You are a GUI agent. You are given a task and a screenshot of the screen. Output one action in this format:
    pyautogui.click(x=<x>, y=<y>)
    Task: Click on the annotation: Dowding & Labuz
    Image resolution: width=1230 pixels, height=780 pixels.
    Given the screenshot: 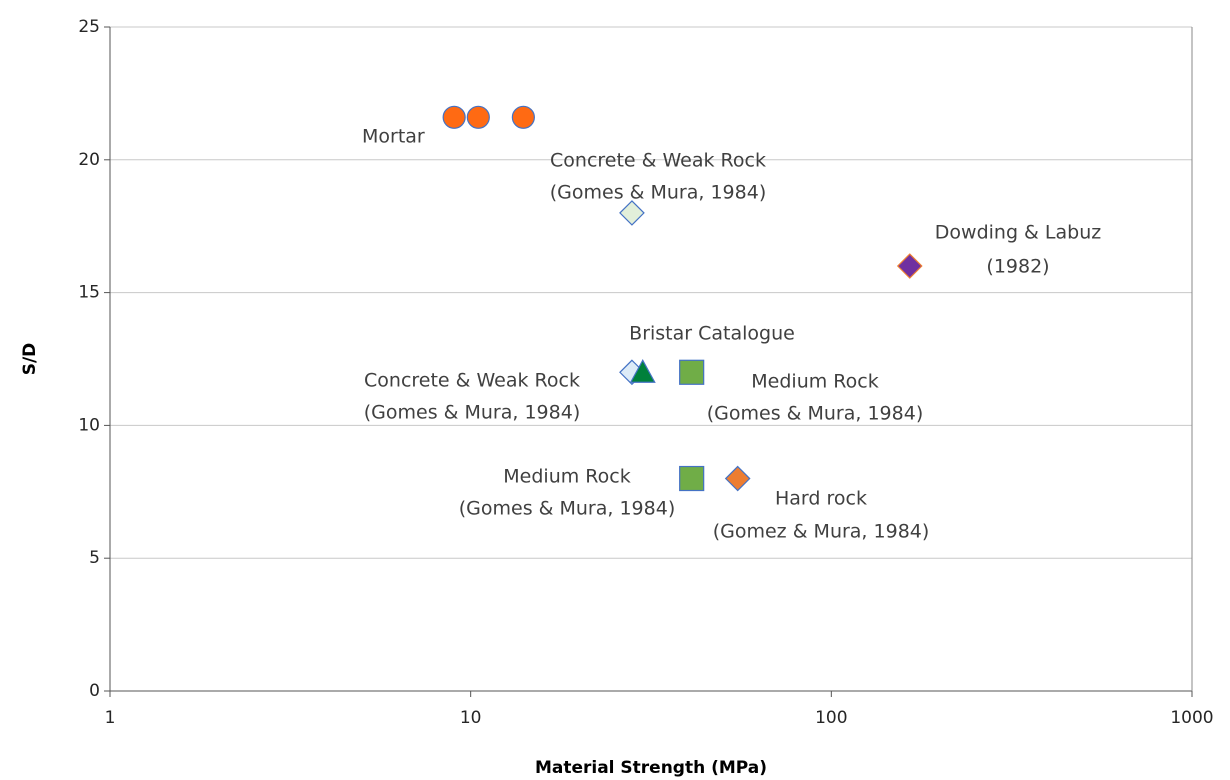 What is the action you would take?
    pyautogui.click(x=1018, y=233)
    